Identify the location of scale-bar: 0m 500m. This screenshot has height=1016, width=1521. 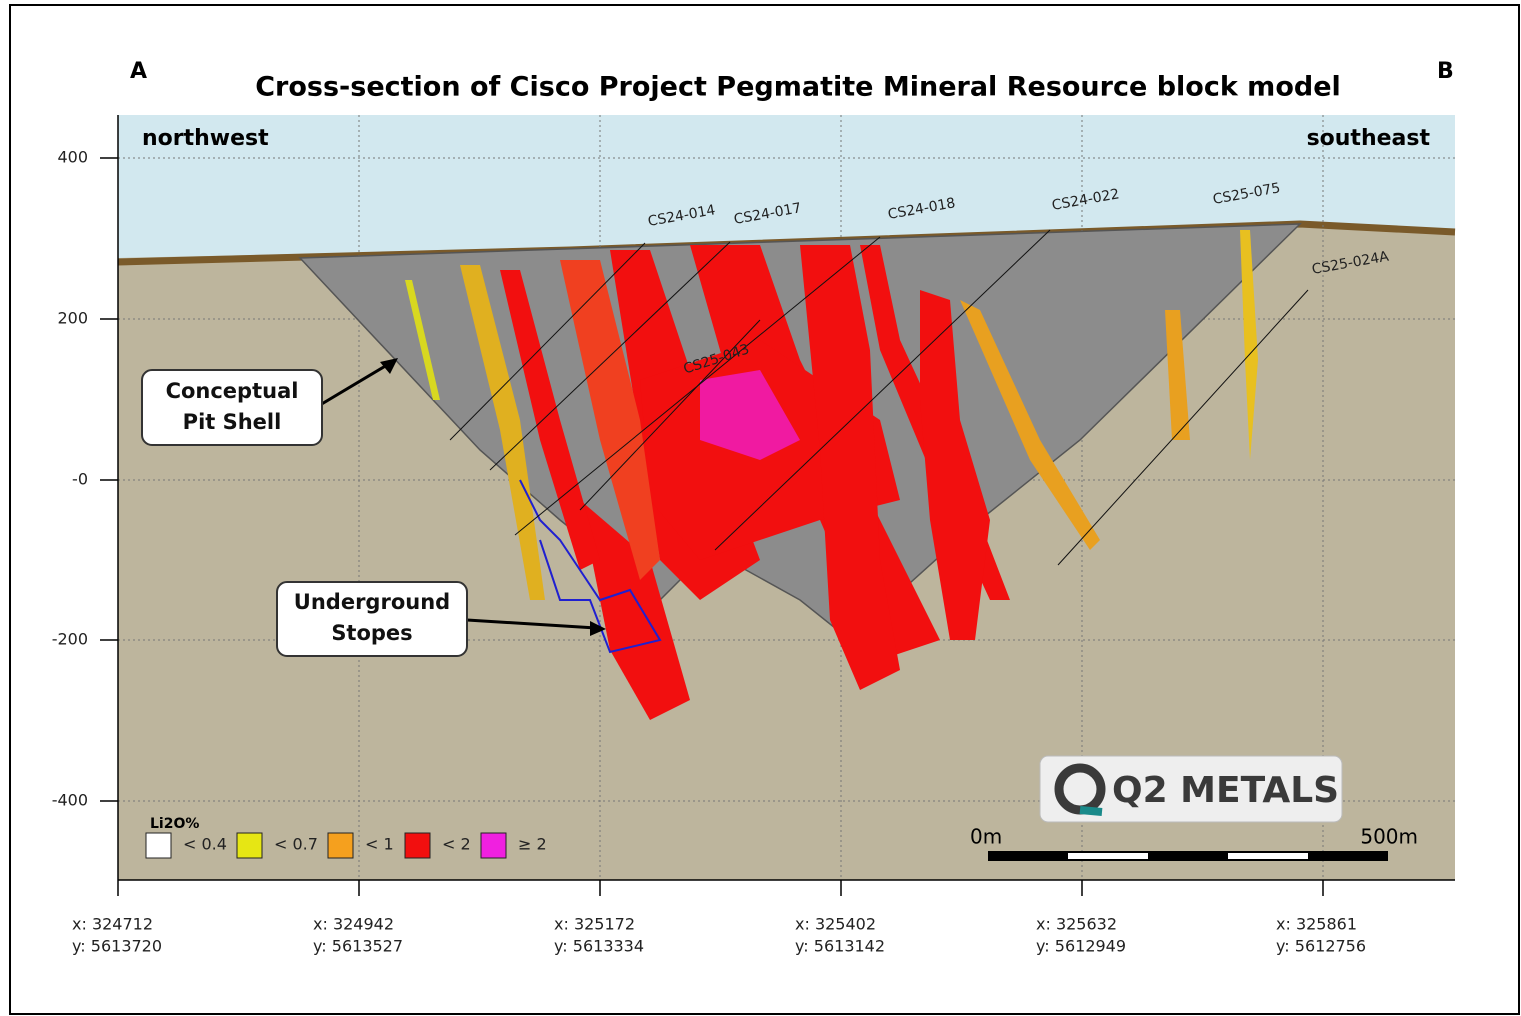
(1194, 843).